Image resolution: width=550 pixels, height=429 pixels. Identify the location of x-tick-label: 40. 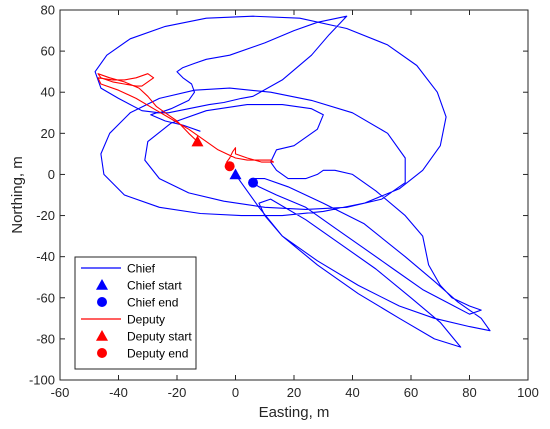
(352, 392).